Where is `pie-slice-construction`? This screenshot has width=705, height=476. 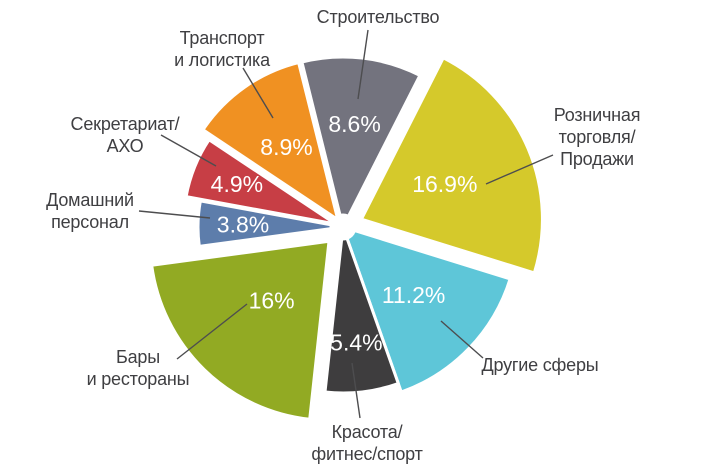 pie-slice-construction is located at coordinates (361, 142).